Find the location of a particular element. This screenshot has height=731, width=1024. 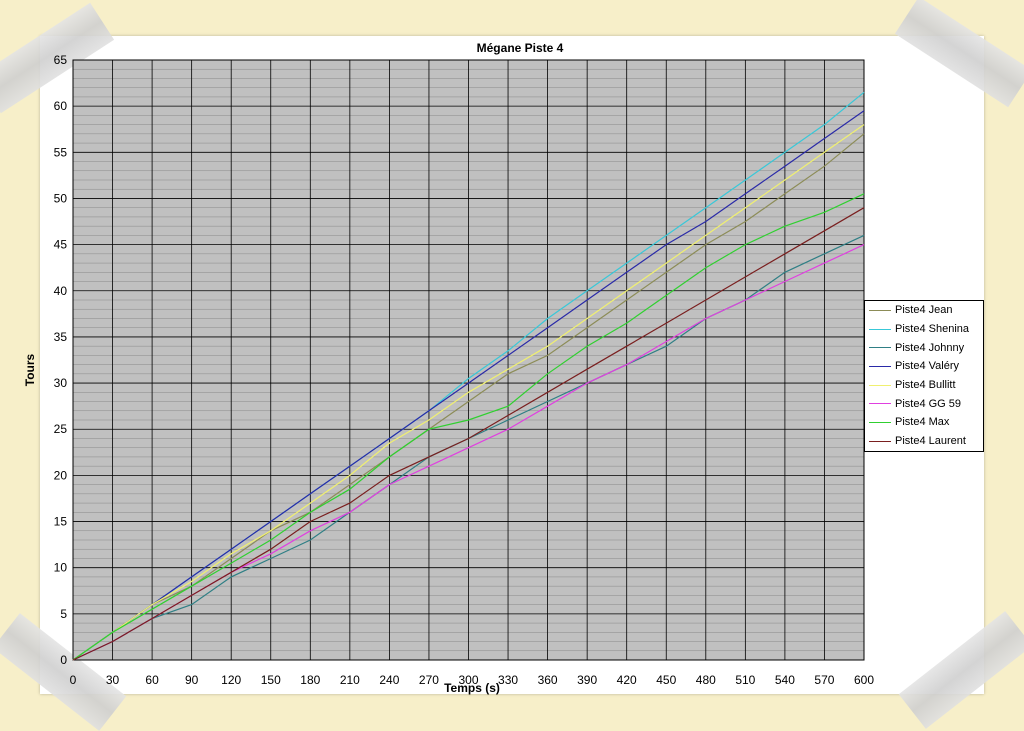

x-tick-label: 300 is located at coordinates (468, 680).